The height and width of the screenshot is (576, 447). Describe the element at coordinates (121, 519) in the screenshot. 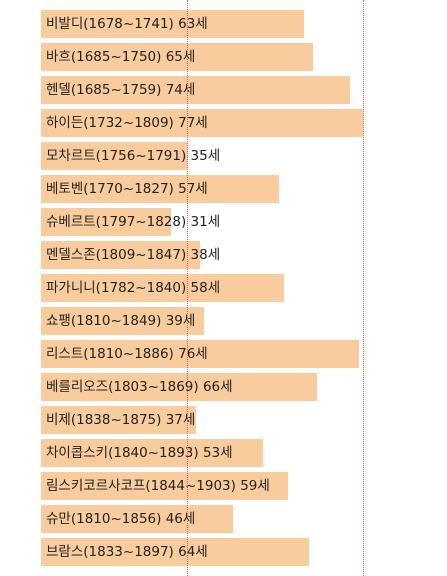

I see `bar-label: 슈만(1810~1856) 46세` at that location.